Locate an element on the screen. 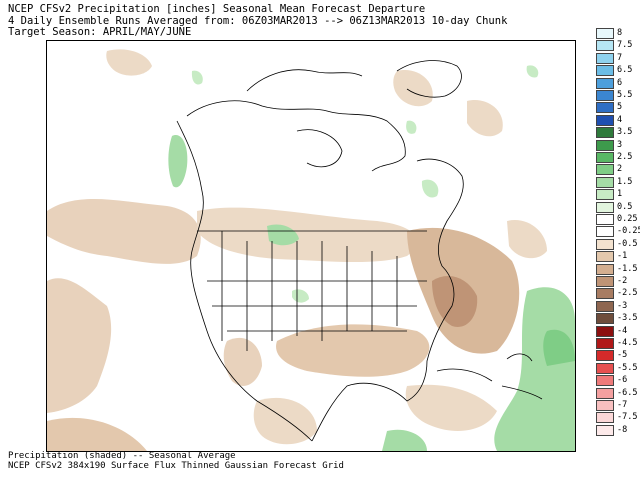  legend-entry: 1.5 is located at coordinates (618, 182).